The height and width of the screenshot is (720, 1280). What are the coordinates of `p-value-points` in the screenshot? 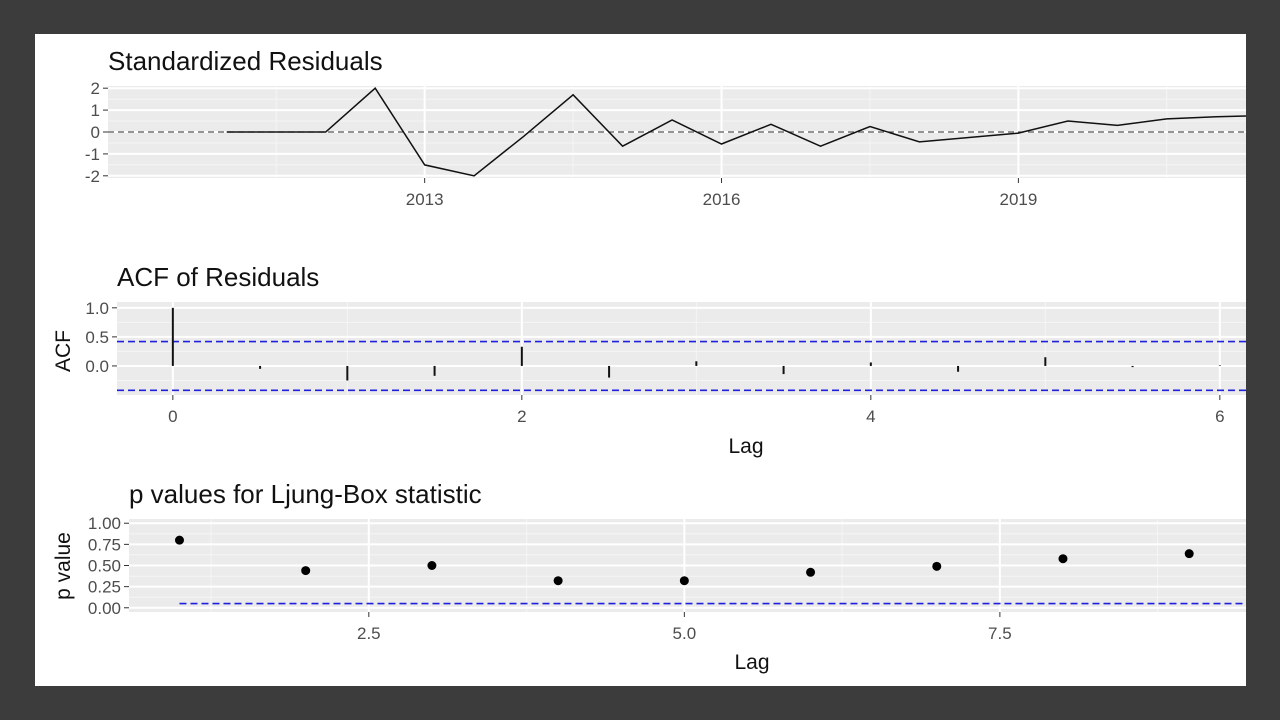 It's located at (684, 560).